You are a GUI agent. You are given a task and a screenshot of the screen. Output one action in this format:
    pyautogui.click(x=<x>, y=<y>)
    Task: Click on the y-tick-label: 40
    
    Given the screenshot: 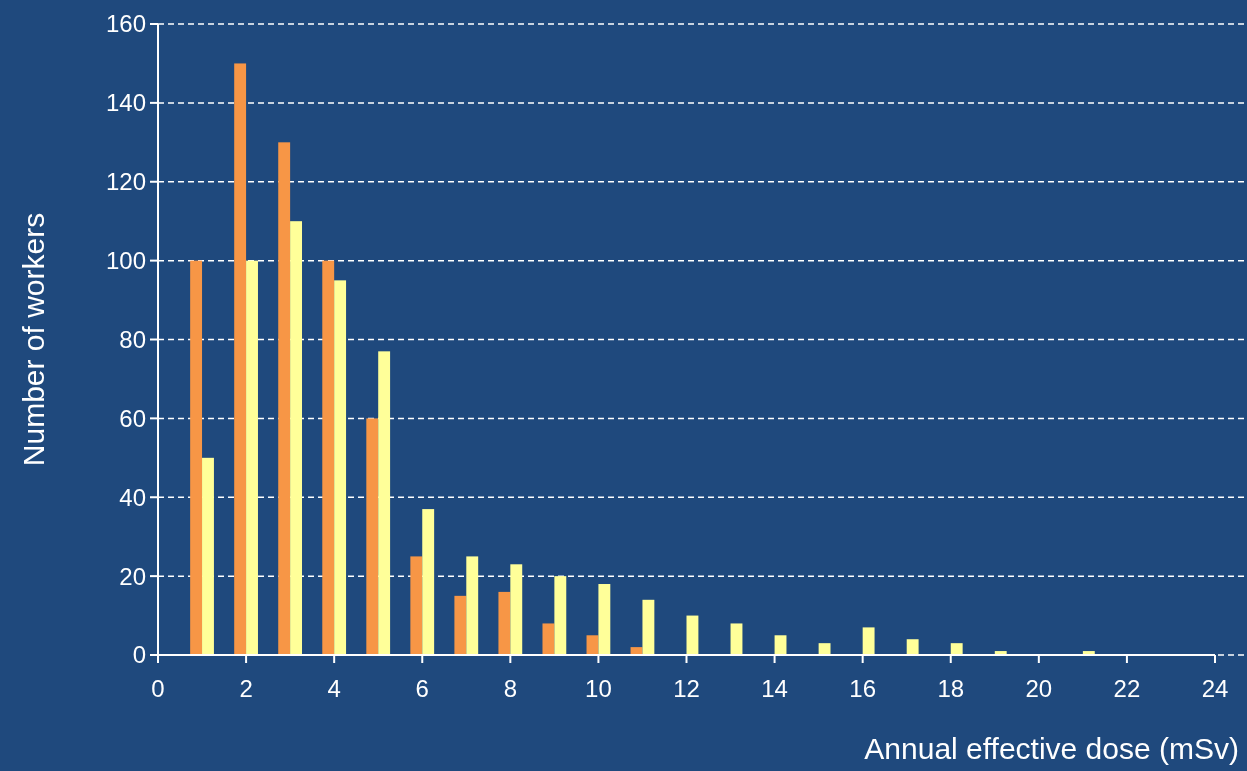 What is the action you would take?
    pyautogui.click(x=132, y=497)
    